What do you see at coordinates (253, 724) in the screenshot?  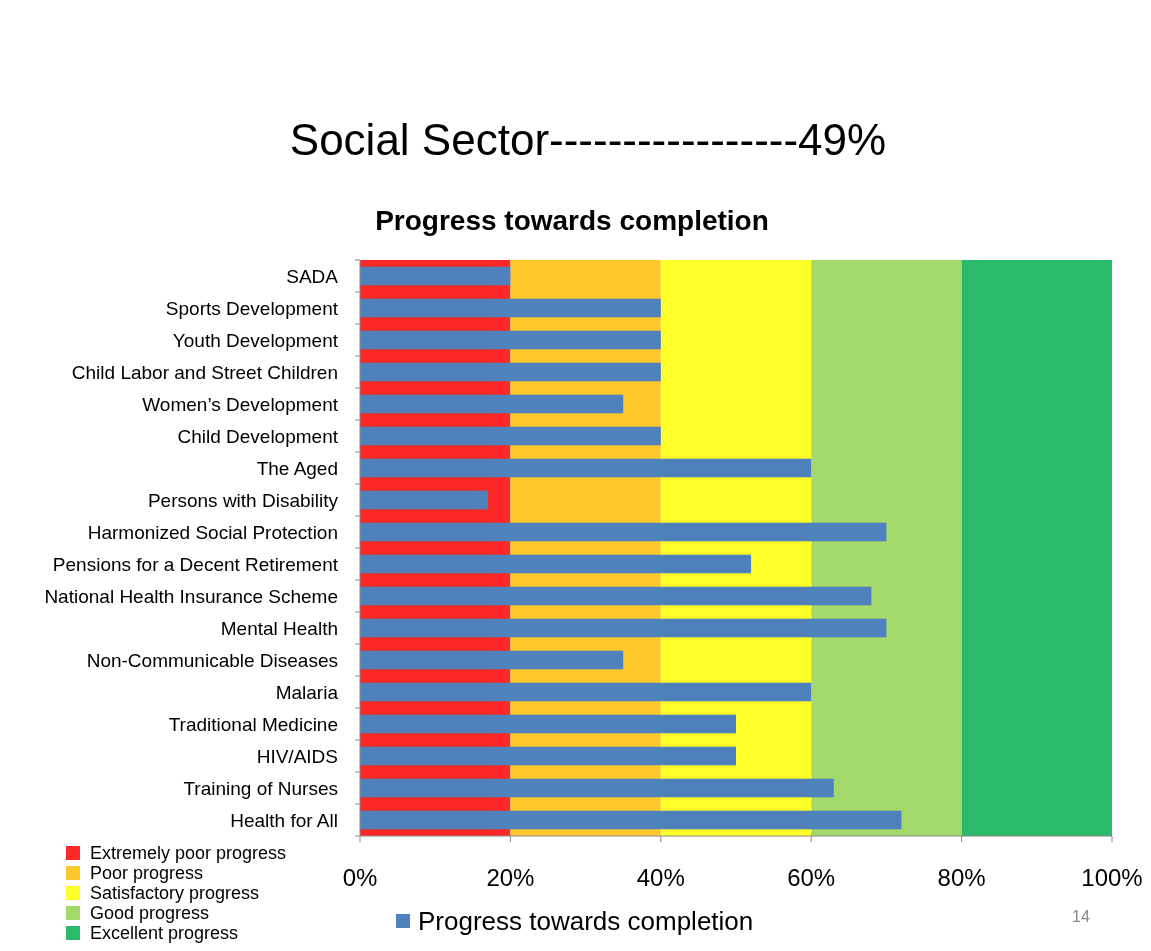 I see `y-tick-label: Traditional Medicine` at bounding box center [253, 724].